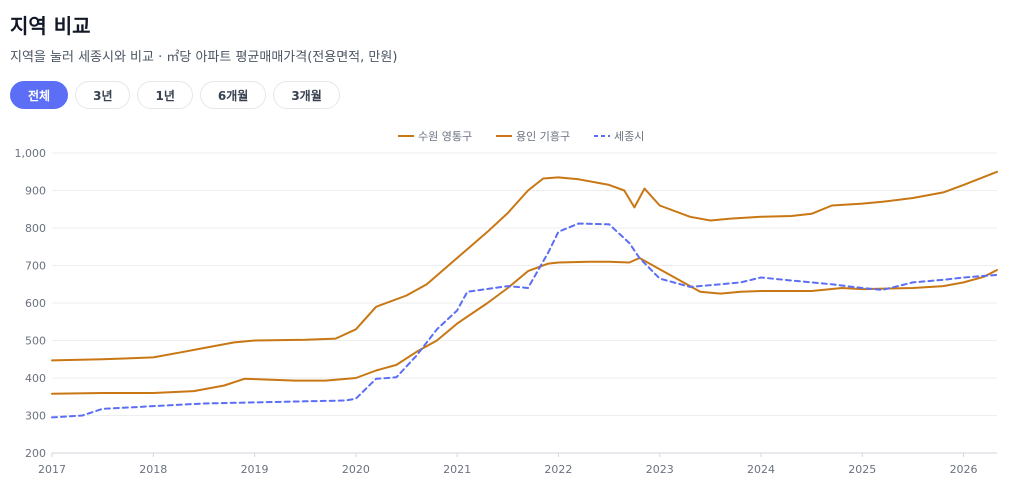  I want to click on y-tick-label: 800, so click(35, 228).